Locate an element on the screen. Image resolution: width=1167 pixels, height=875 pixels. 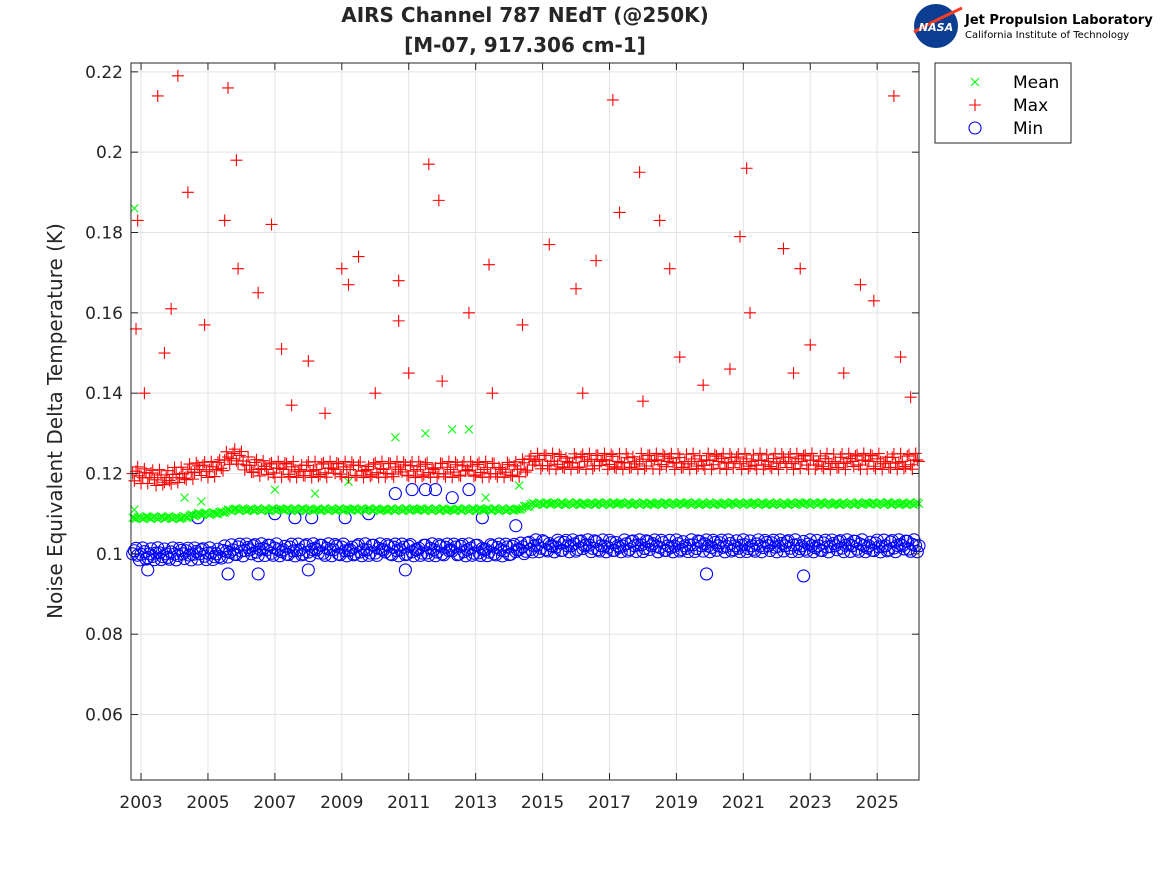
chart-title-line1: AIRS Channel 787 NEdT (@250K) is located at coordinates (525, 15).